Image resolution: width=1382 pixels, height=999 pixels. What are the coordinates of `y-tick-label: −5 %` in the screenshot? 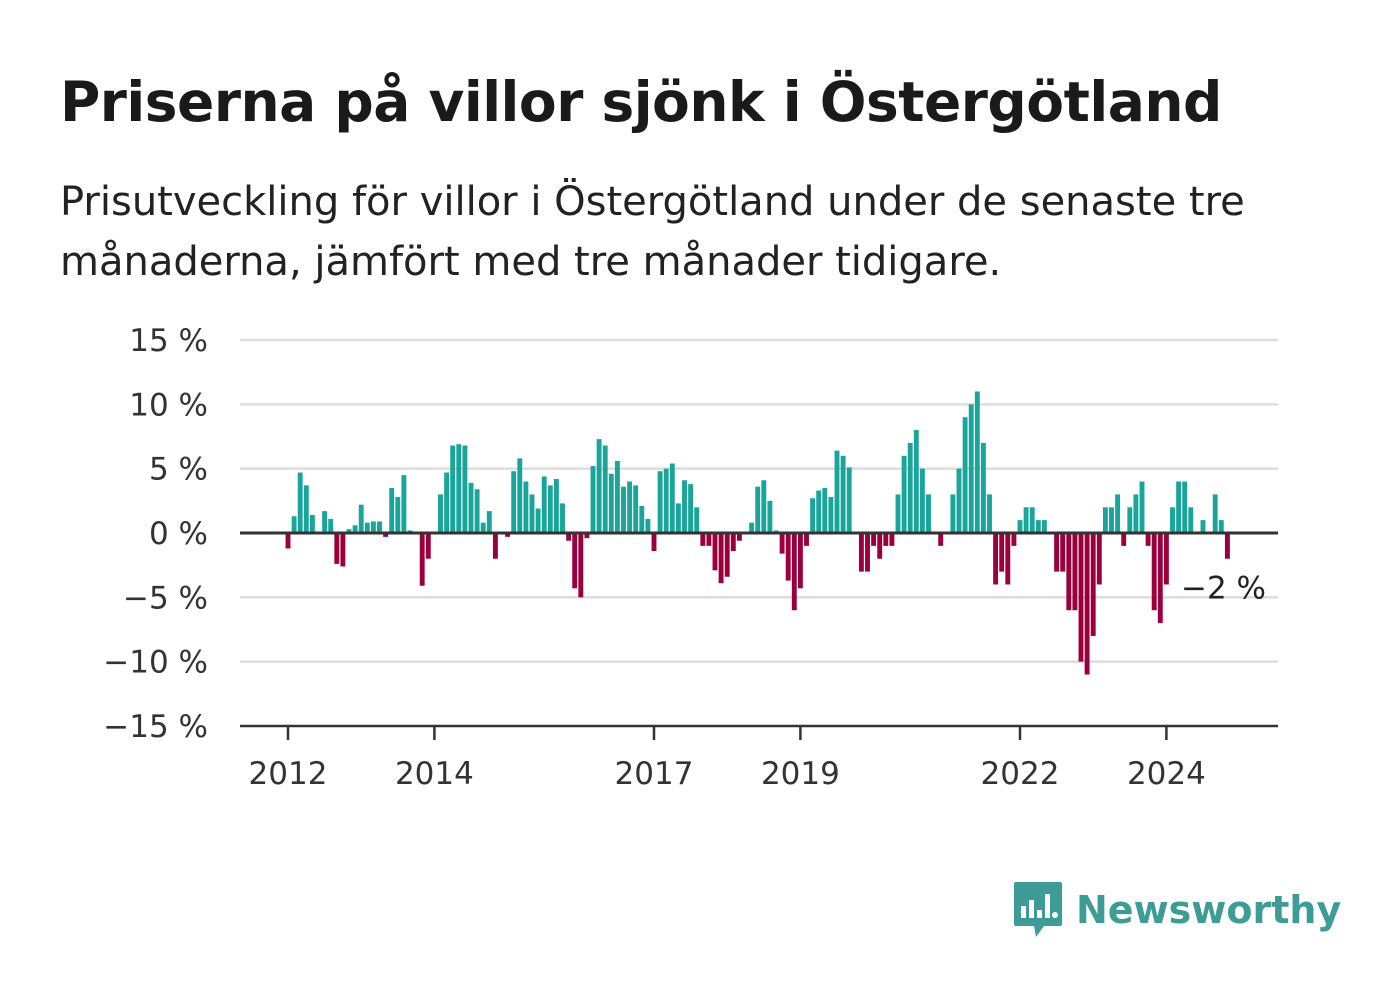 It's located at (165, 598).